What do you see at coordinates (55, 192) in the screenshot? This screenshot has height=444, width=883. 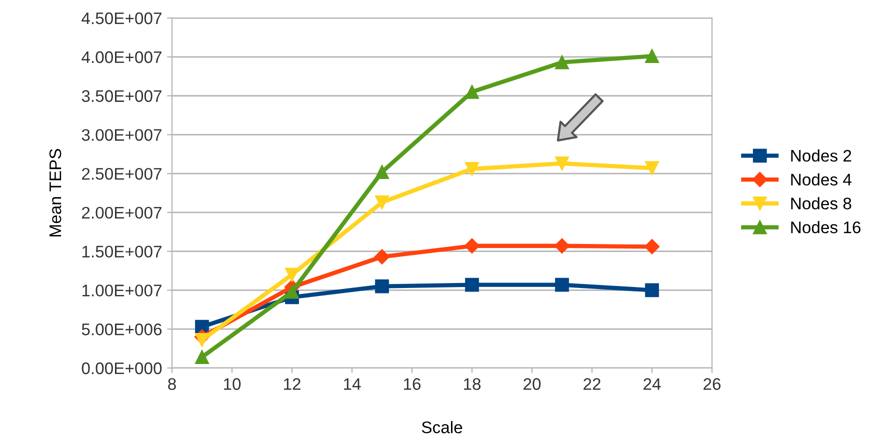 I see `y-axis-title: Mean TEPS` at bounding box center [55, 192].